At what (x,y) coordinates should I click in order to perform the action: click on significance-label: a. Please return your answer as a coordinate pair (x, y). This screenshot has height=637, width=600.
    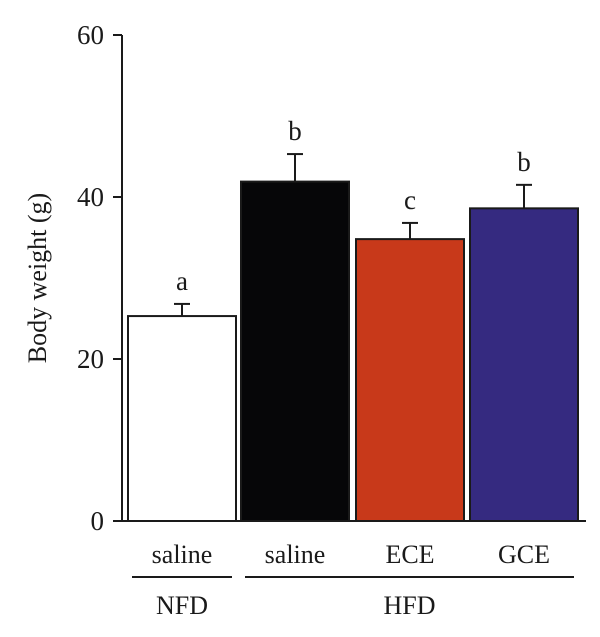
    Looking at the image, I should click on (182, 281).